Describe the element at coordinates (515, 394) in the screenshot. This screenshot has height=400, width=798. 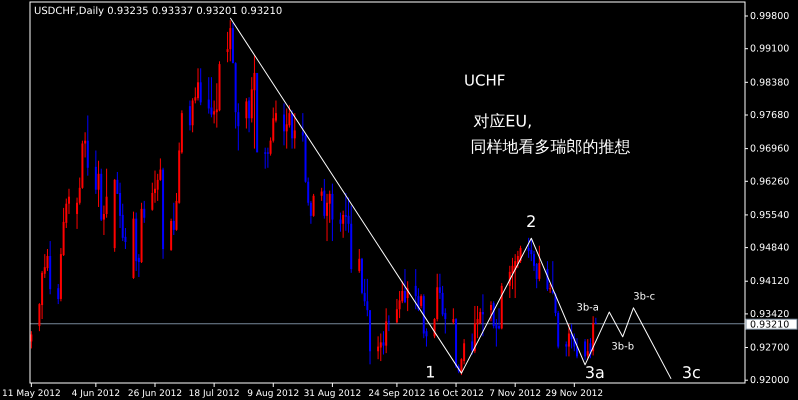
I see `x-tick-label: 7 Nov 2012` at that location.